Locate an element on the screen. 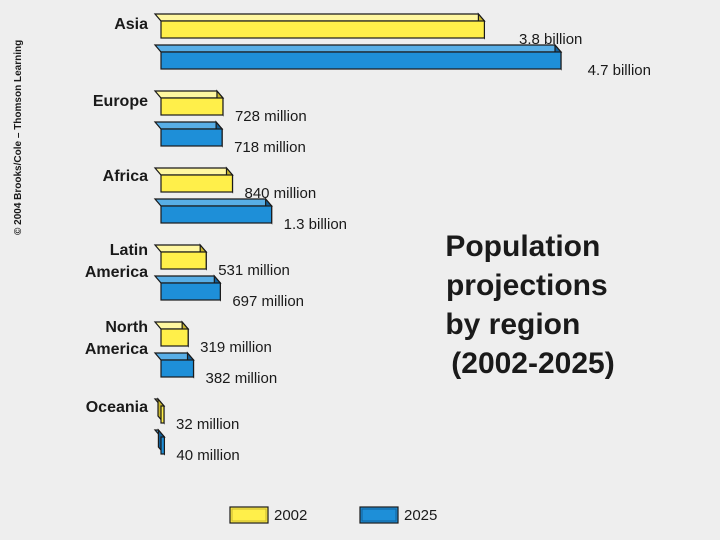 The width and height of the screenshot is (720, 540). chart-title-line-1: Population is located at coordinates (522, 246).